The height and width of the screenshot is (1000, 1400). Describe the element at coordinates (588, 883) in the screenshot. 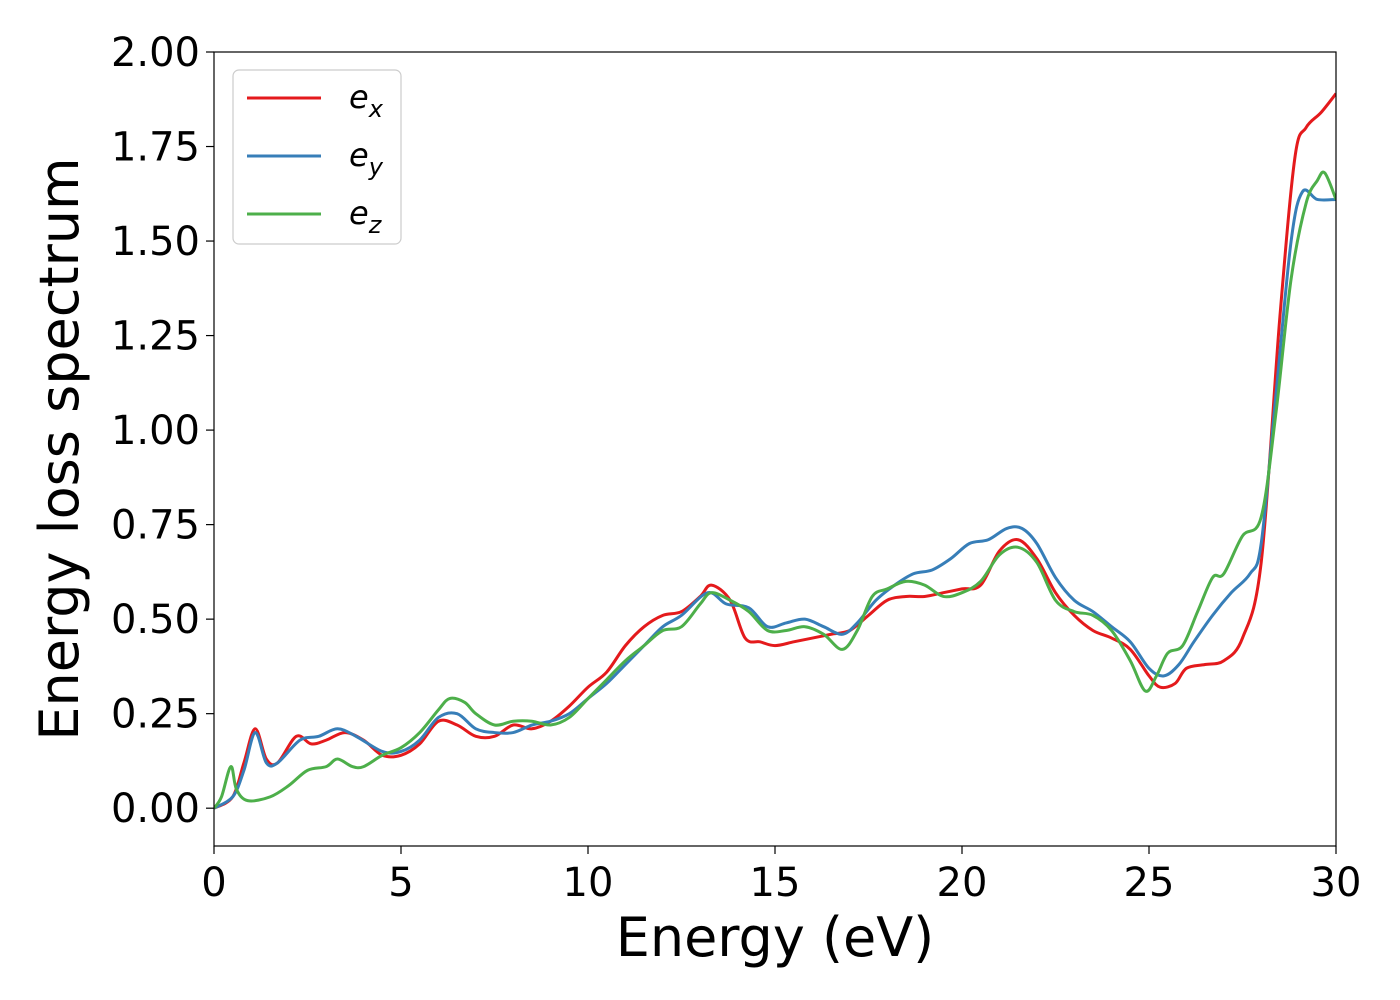

I see `x-tick-label: 10` at that location.